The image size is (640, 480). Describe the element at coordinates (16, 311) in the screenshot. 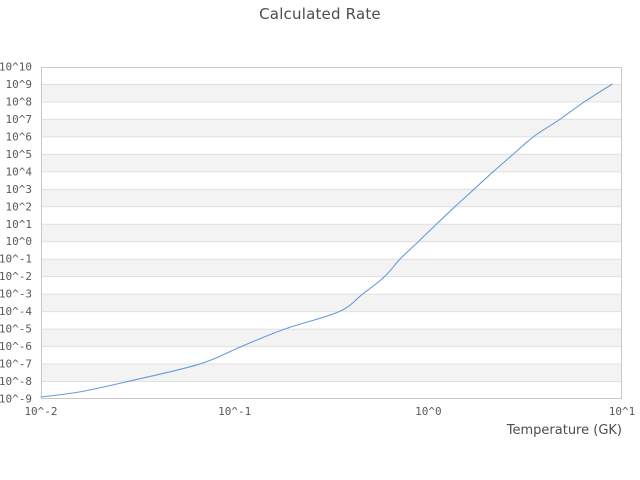

I see `y-tick-label: 10^-4` at that location.